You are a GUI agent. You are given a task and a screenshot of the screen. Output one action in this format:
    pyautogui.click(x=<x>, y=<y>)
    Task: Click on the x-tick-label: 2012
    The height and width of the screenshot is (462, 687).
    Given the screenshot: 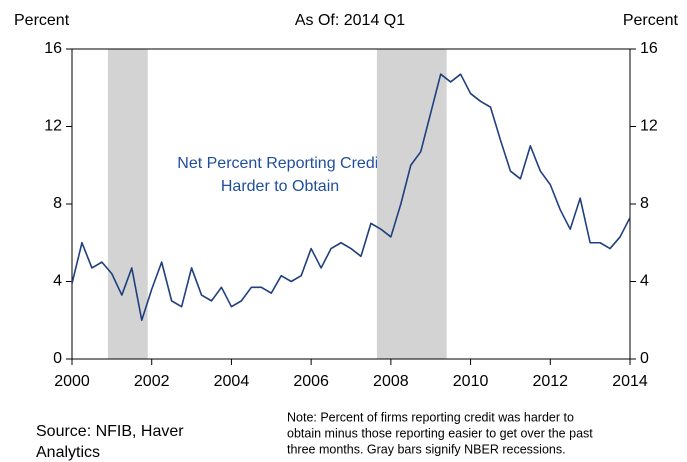 What is the action you would take?
    pyautogui.click(x=550, y=381)
    